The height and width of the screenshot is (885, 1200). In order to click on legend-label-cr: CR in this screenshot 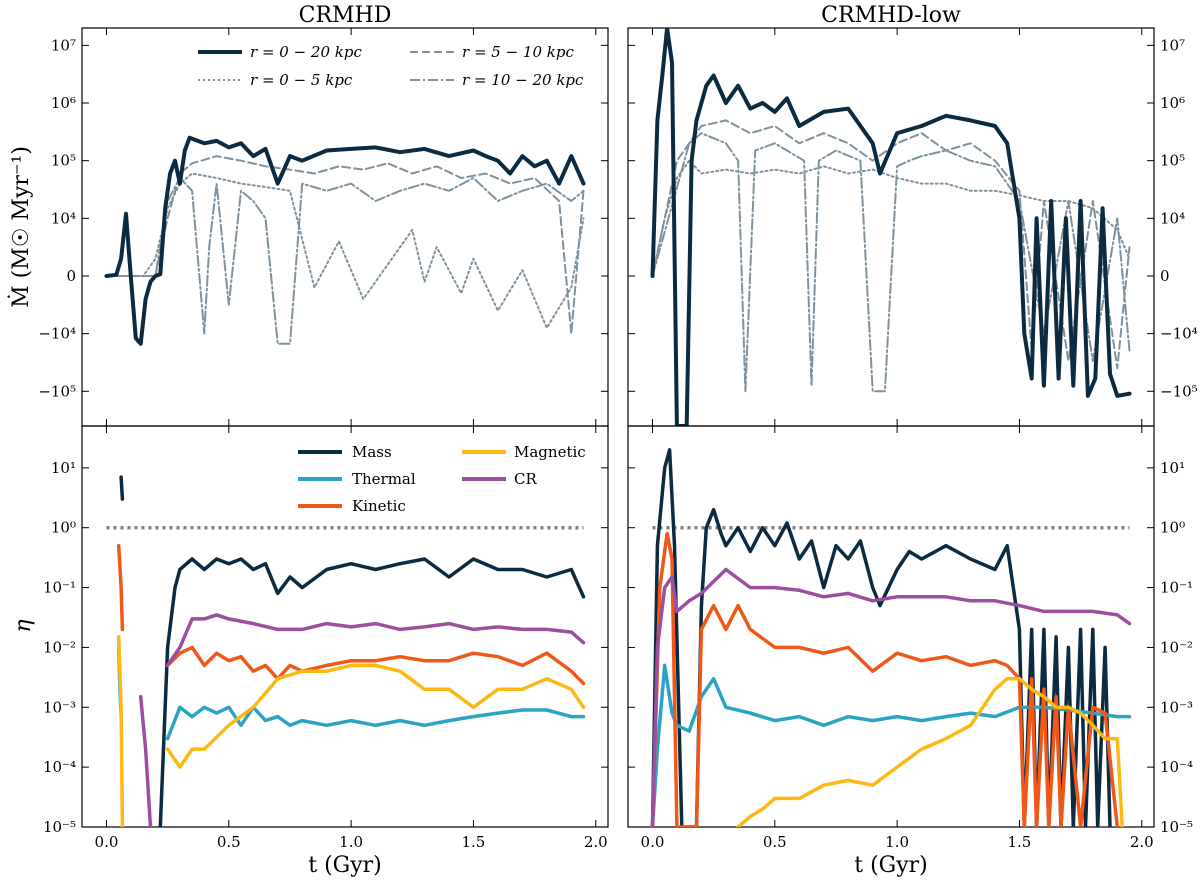, I will do `click(525, 479)`.